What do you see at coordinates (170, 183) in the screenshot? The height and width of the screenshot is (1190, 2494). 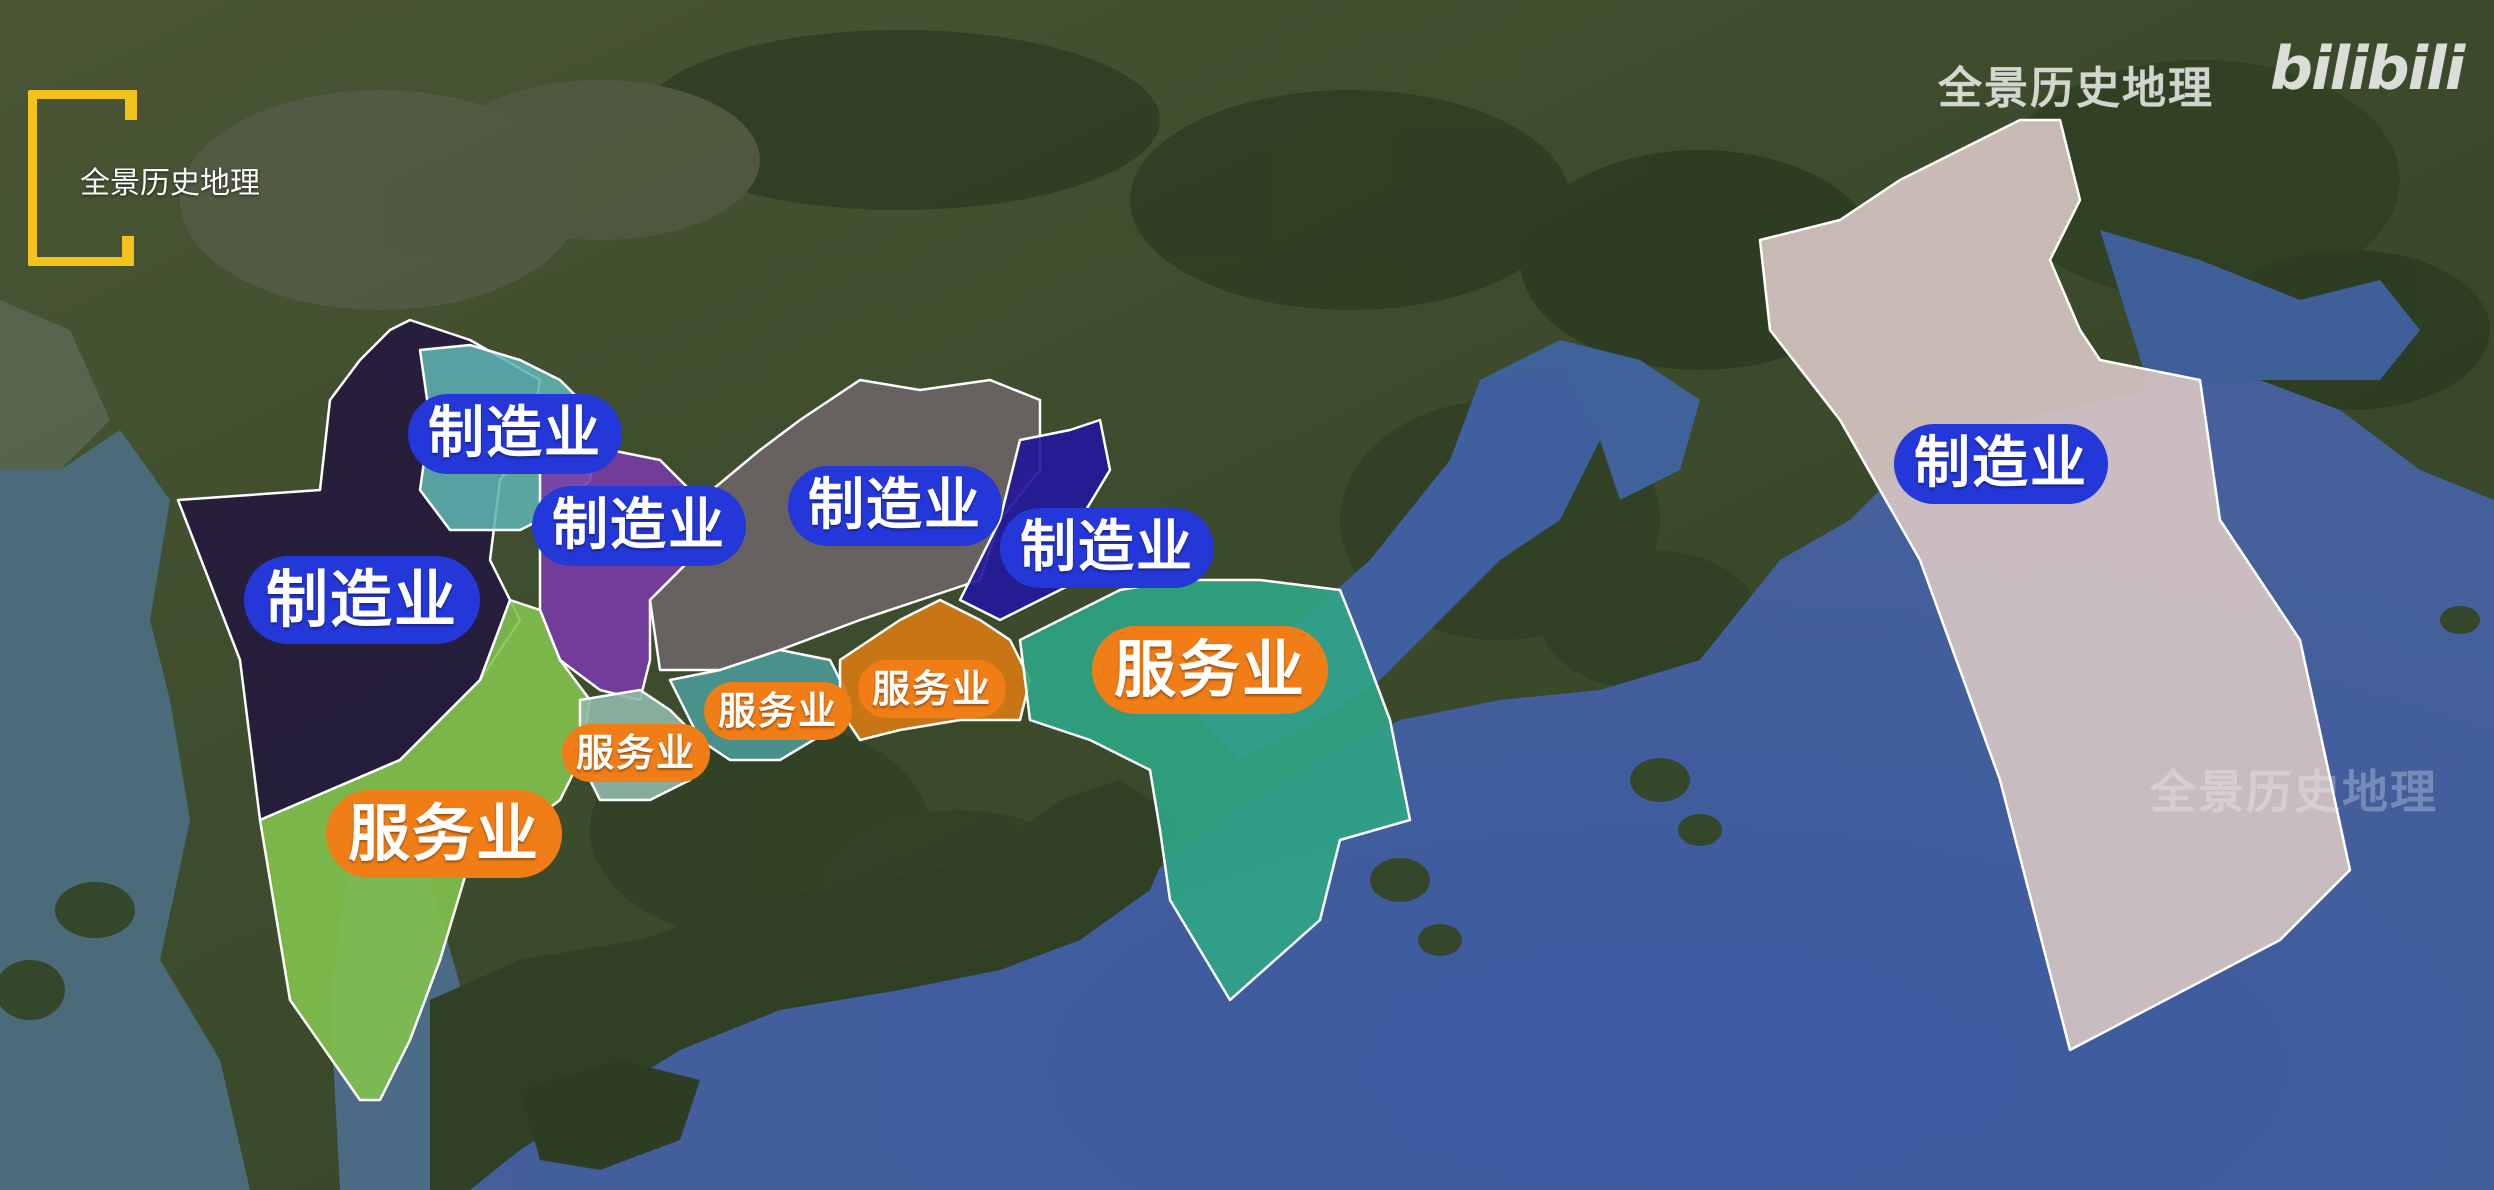 I see `channel-logo-text: 全景历史地理` at bounding box center [170, 183].